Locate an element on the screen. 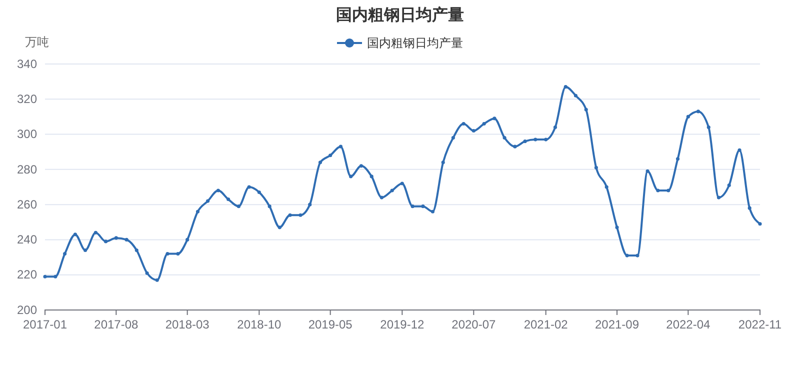 The image size is (800, 389). y-tick-label: 300 is located at coordinates (27, 134).